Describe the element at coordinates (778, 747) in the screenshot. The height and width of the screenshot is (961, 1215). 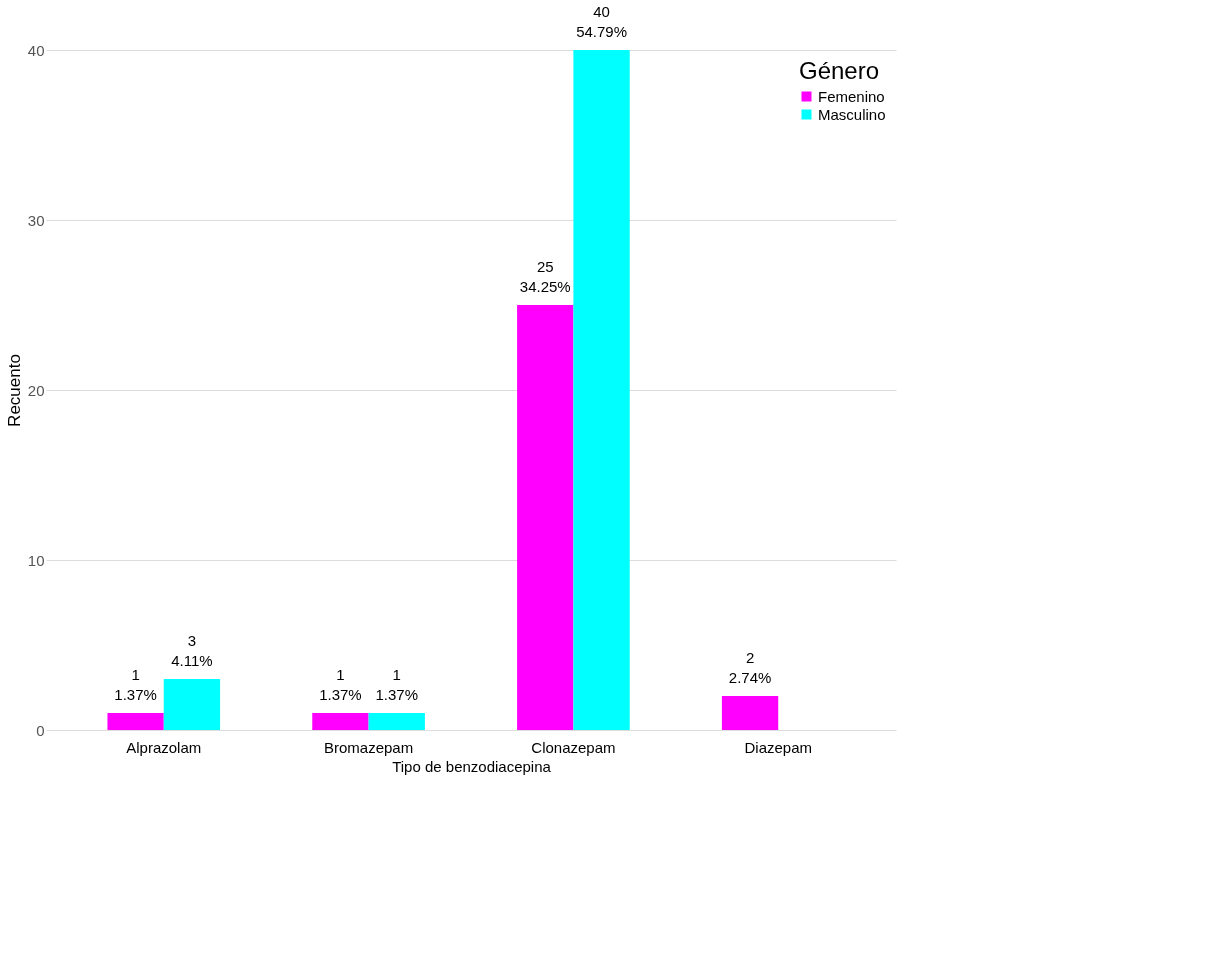
I see `x-tick-label: Diazepam` at that location.